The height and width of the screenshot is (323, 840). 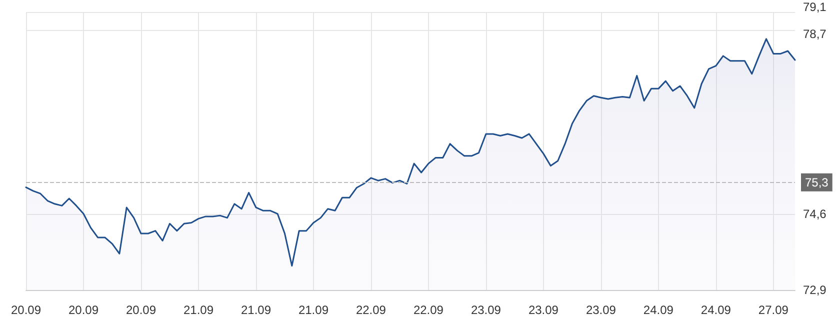 What do you see at coordinates (815, 33) in the screenshot?
I see `y-tick-label: 78,7` at bounding box center [815, 33].